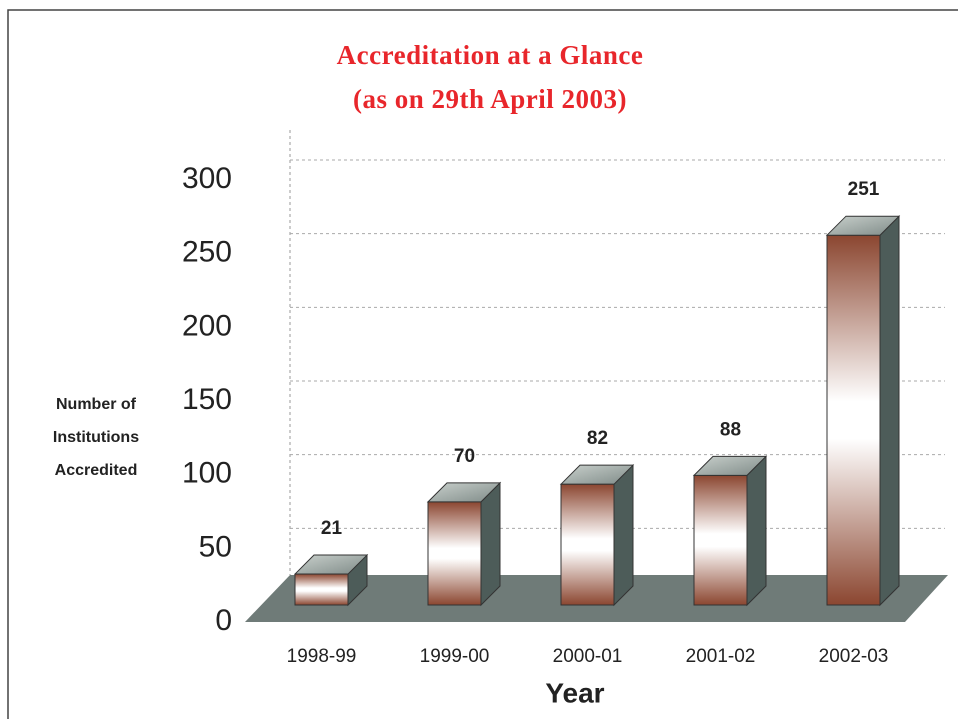 This screenshot has height=719, width=958. I want to click on x-tick-label: 1999-00, so click(455, 656).